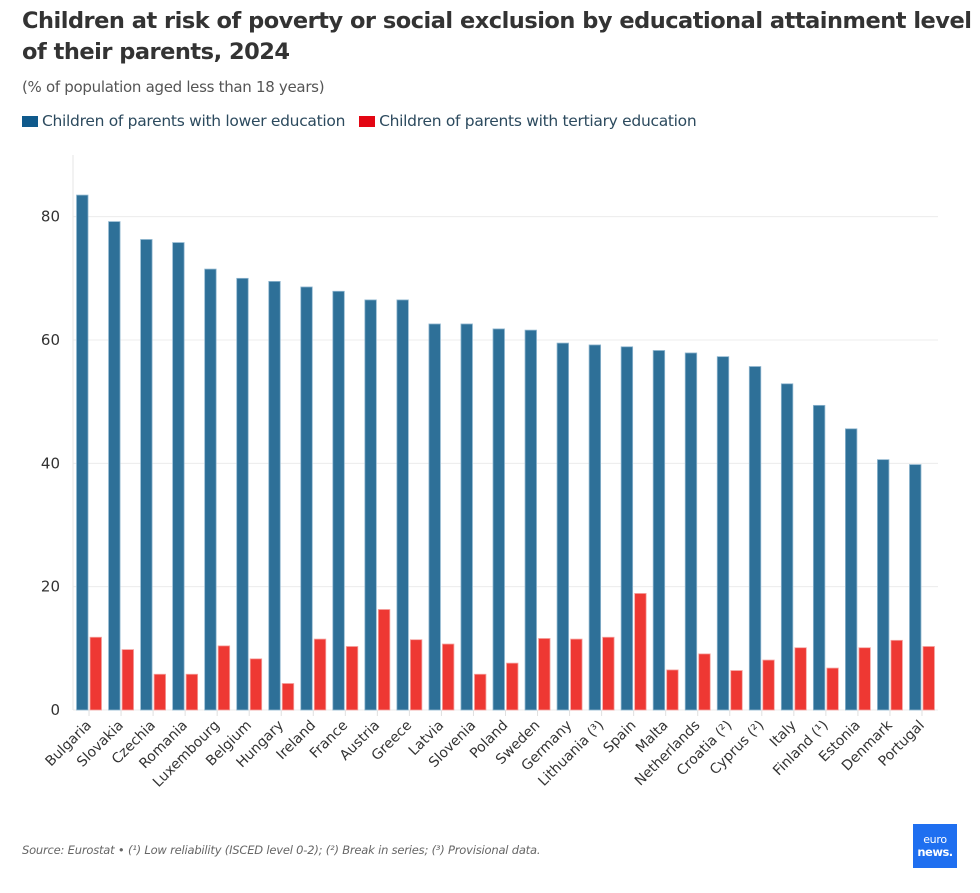  I want to click on legend-swatch-tertiary-education, so click(367, 121).